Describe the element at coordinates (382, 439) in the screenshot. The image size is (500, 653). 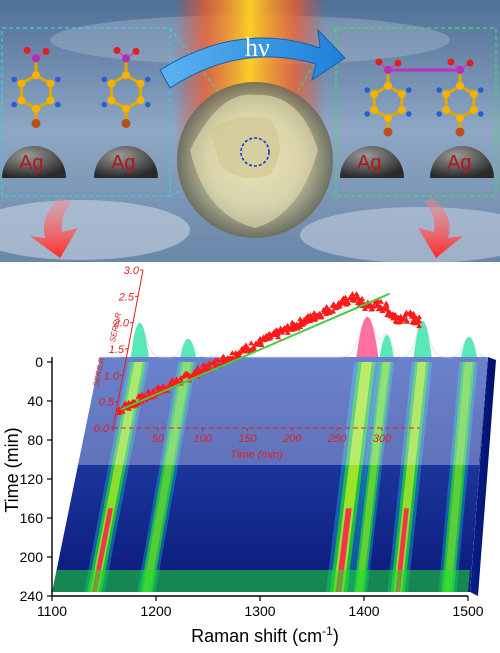
I see `inset-x-tick-label: 300` at that location.